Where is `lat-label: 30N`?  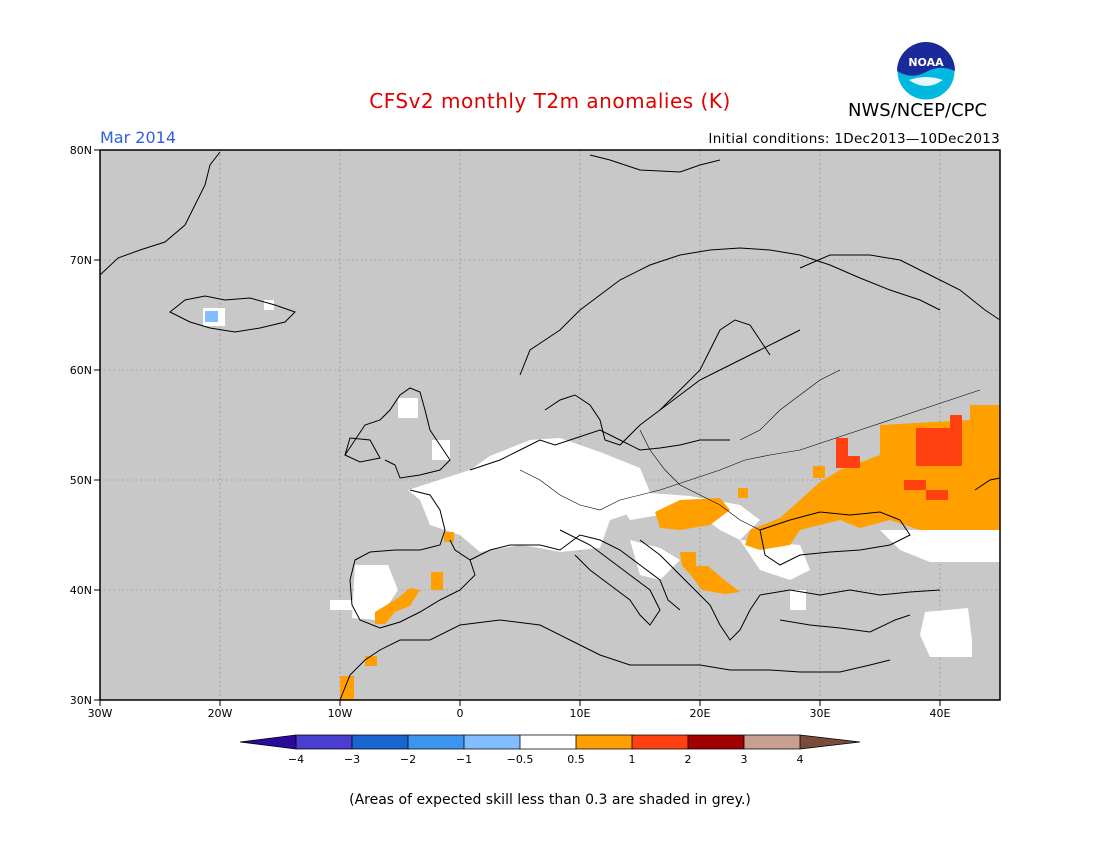
lat-label: 30N is located at coordinates (81, 700).